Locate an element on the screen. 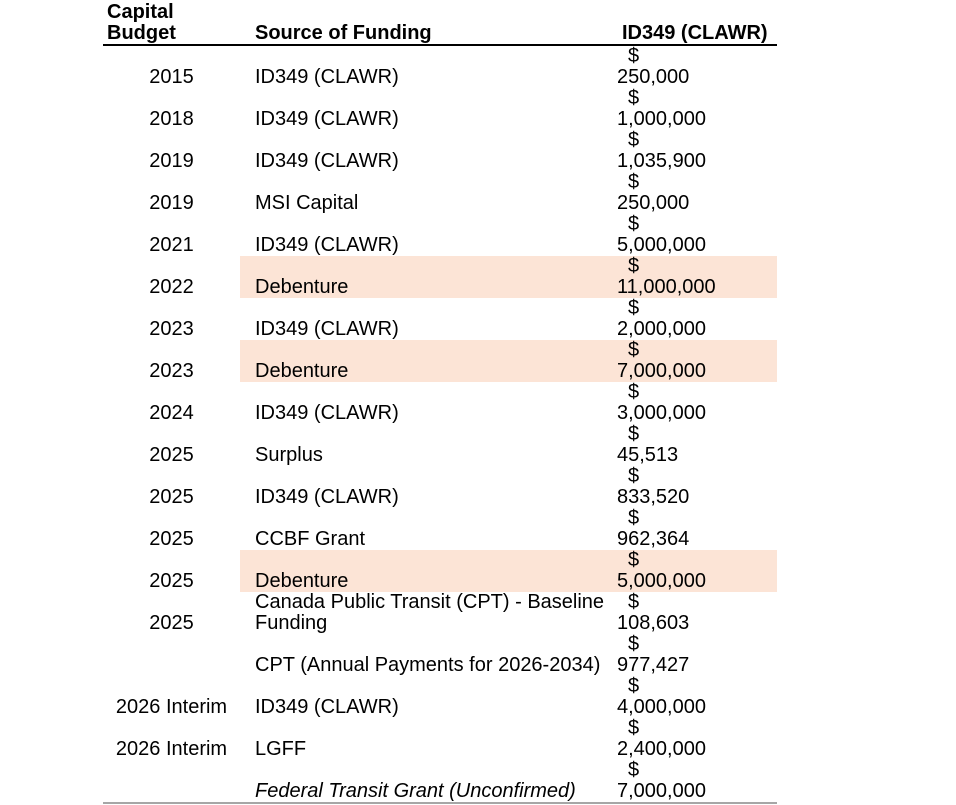 The image size is (956, 805). table-row: 2023 Debenture $ 7,000,000 is located at coordinates (440, 361).